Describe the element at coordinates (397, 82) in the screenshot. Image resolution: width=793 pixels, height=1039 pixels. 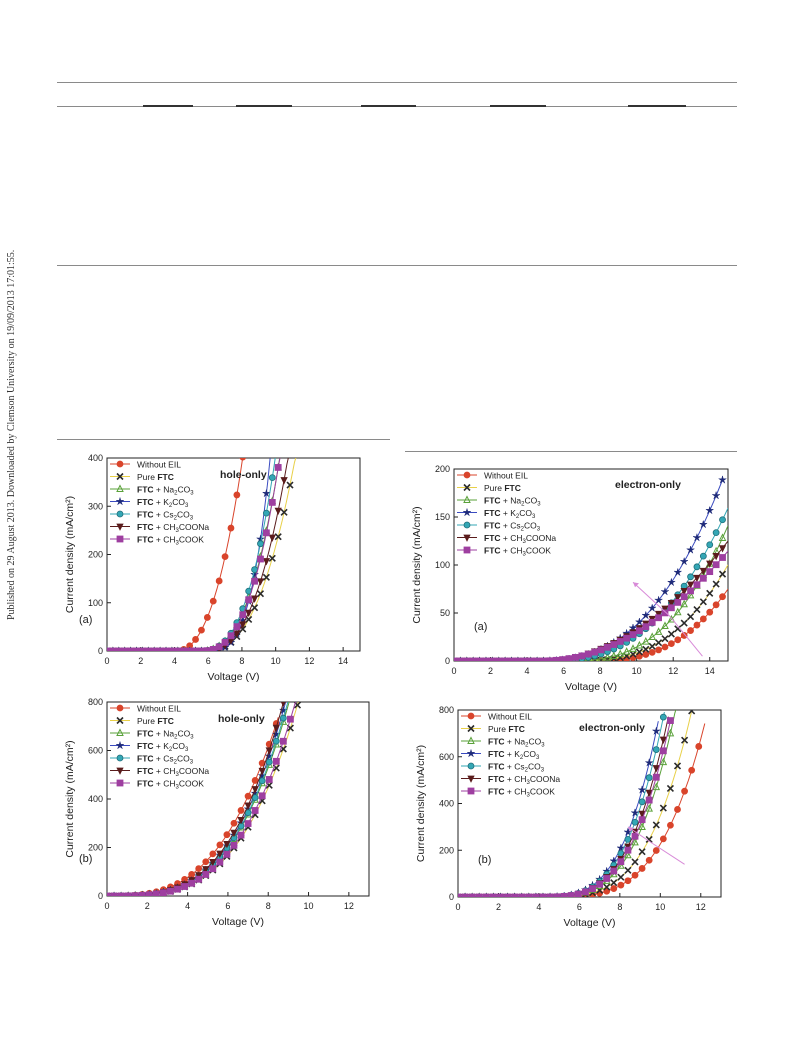
I see `table-top-rule` at that location.